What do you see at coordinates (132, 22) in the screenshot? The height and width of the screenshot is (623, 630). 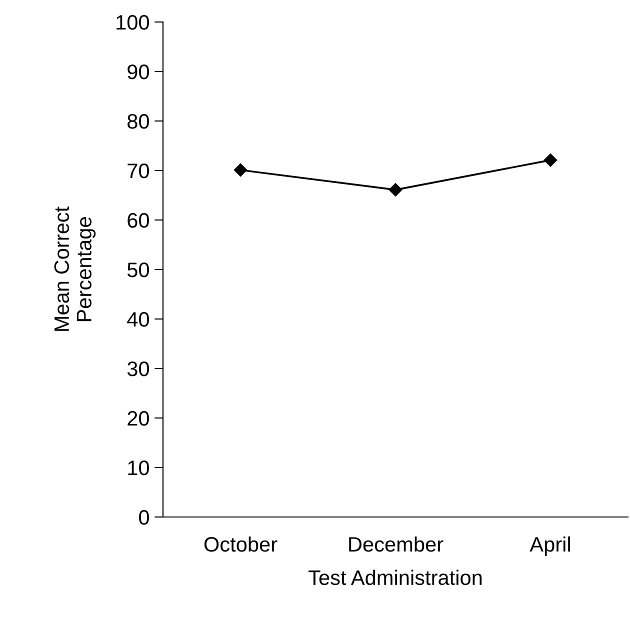 I see `y-tick-label: 100` at bounding box center [132, 22].